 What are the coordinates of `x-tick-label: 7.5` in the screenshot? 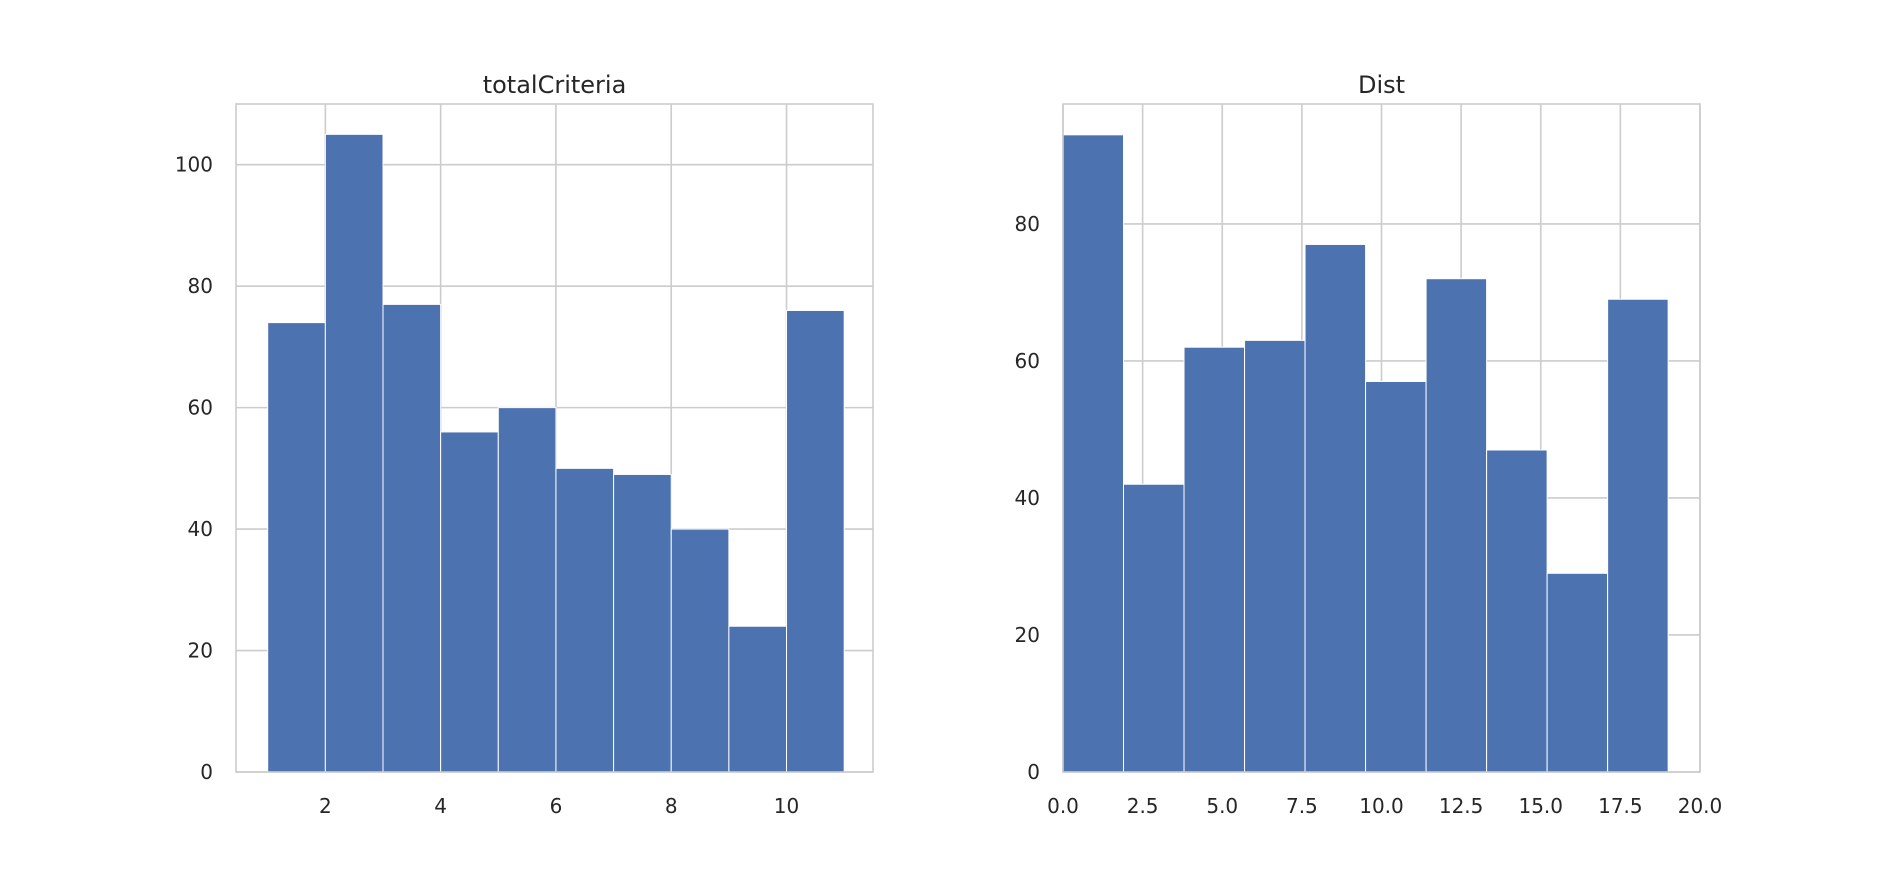 It's located at (1302, 806).